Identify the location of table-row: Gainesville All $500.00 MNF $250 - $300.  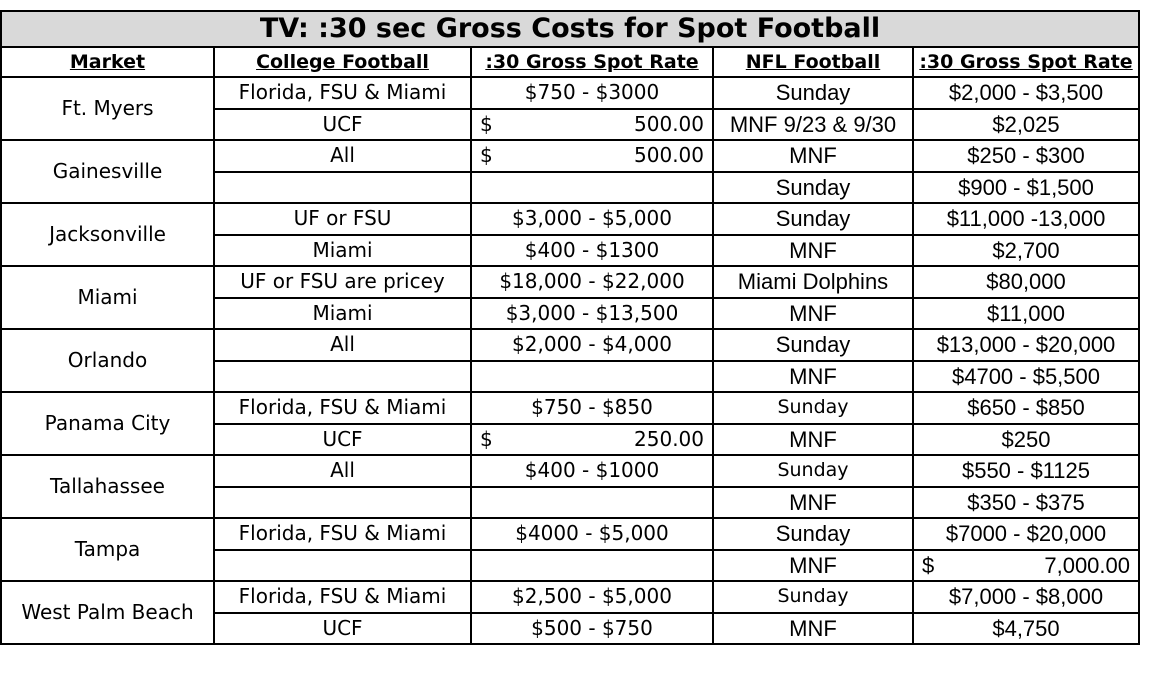
(570, 171).